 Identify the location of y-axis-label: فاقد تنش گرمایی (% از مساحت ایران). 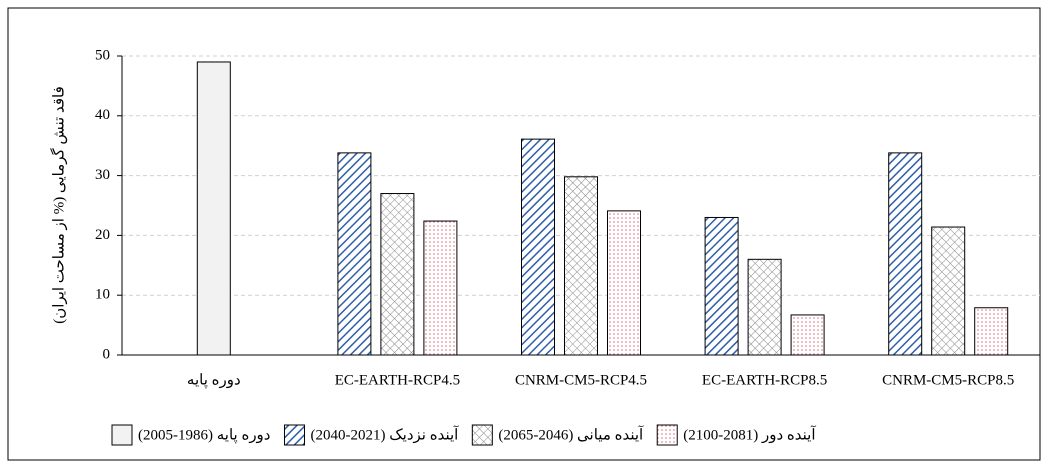
(58, 205).